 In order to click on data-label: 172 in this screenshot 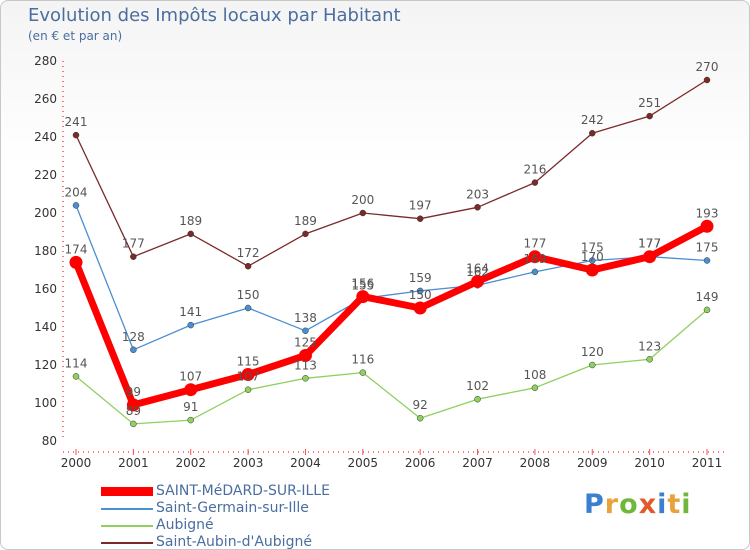, I will do `click(248, 253)`.